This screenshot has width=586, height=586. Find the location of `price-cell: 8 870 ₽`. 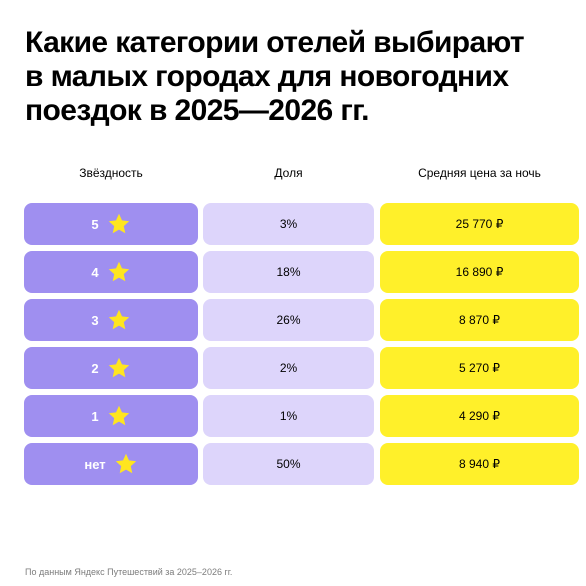

price-cell: 8 870 ₽ is located at coordinates (479, 320).